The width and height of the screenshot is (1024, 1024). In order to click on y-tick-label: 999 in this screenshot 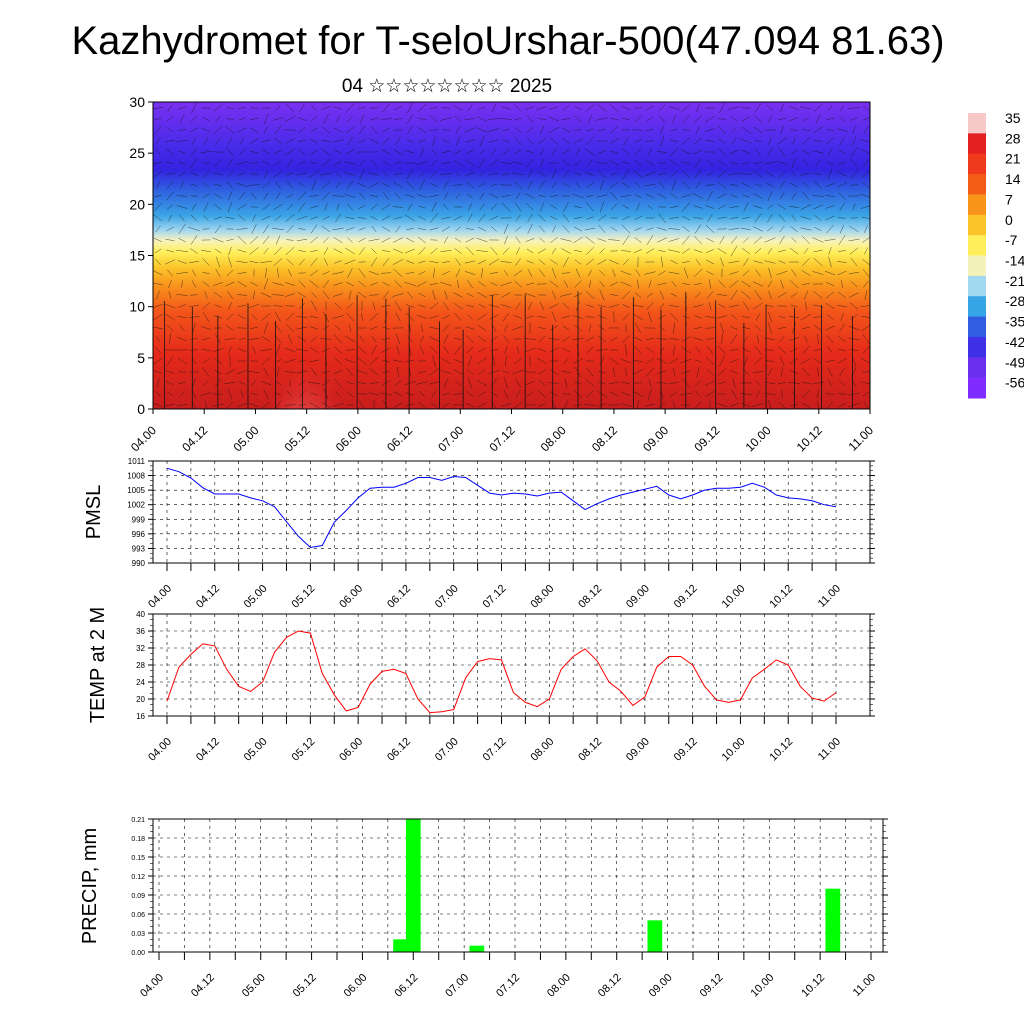, I will do `click(139, 519)`.